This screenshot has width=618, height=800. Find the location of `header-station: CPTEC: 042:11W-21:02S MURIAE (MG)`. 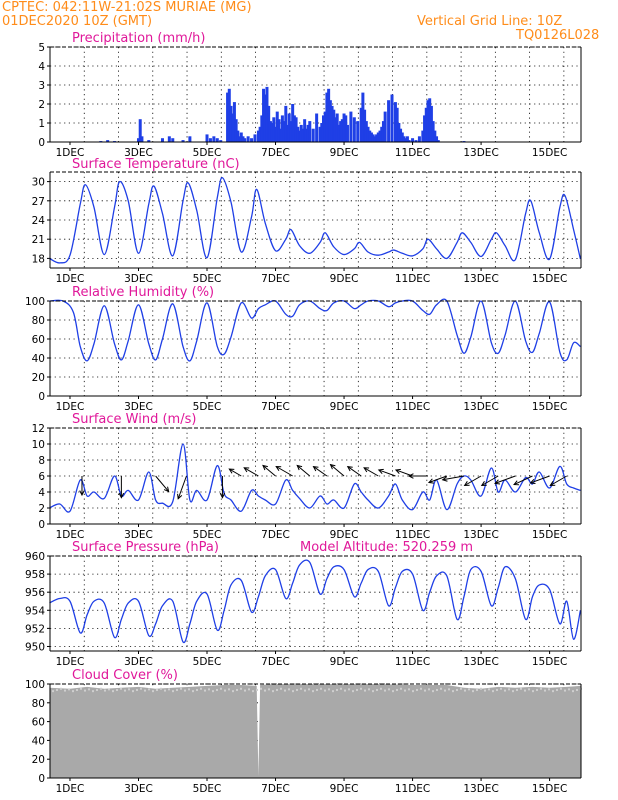

header-station: CPTEC: 042:11W-21:02S MURIAE (MG) is located at coordinates (127, 7).